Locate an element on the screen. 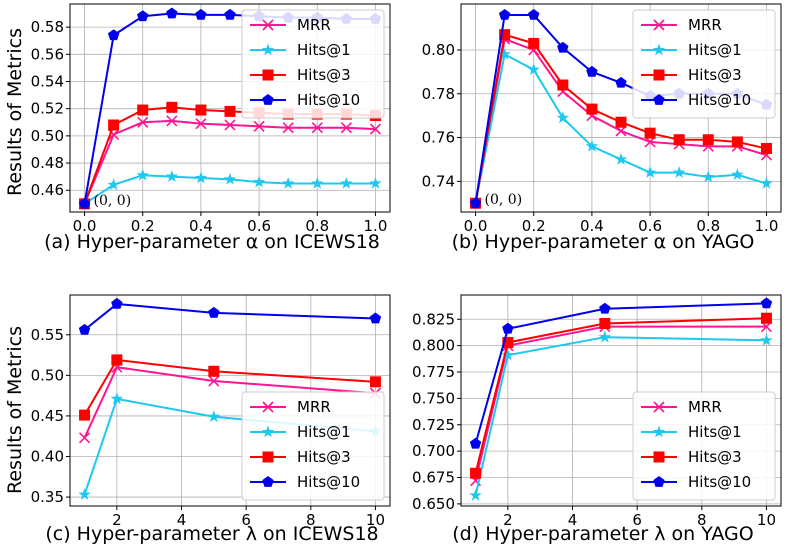 Image resolution: width=789 pixels, height=551 pixels. y-tick-label: 0.725 is located at coordinates (433, 425).